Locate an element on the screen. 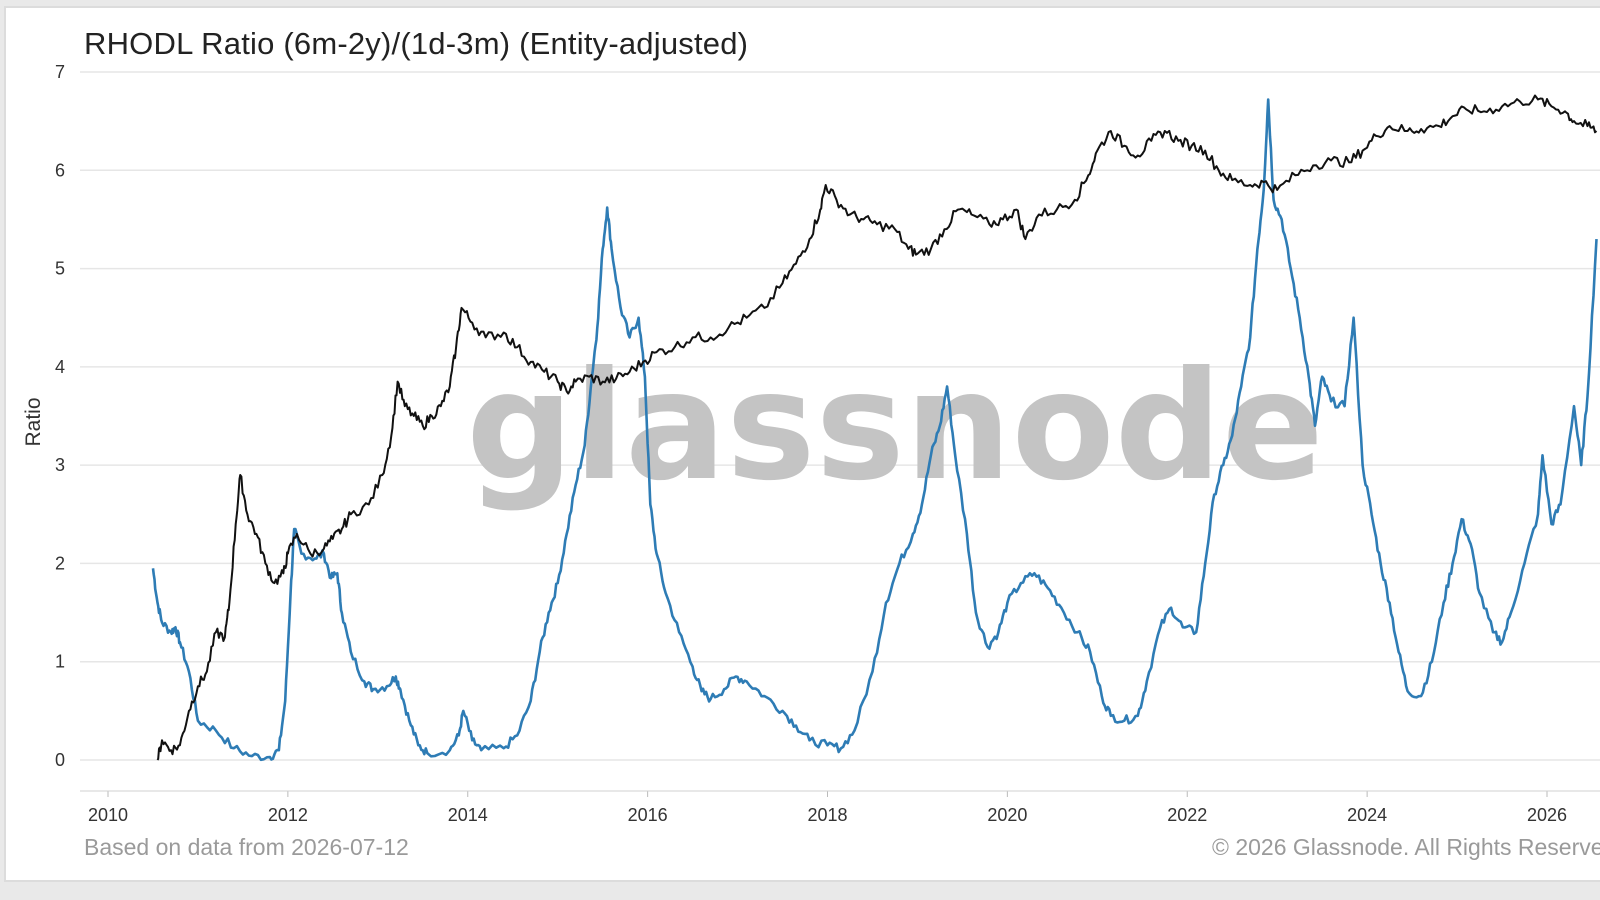 This screenshot has width=1600, height=900. x-tick-label: 2024 is located at coordinates (1367, 815).